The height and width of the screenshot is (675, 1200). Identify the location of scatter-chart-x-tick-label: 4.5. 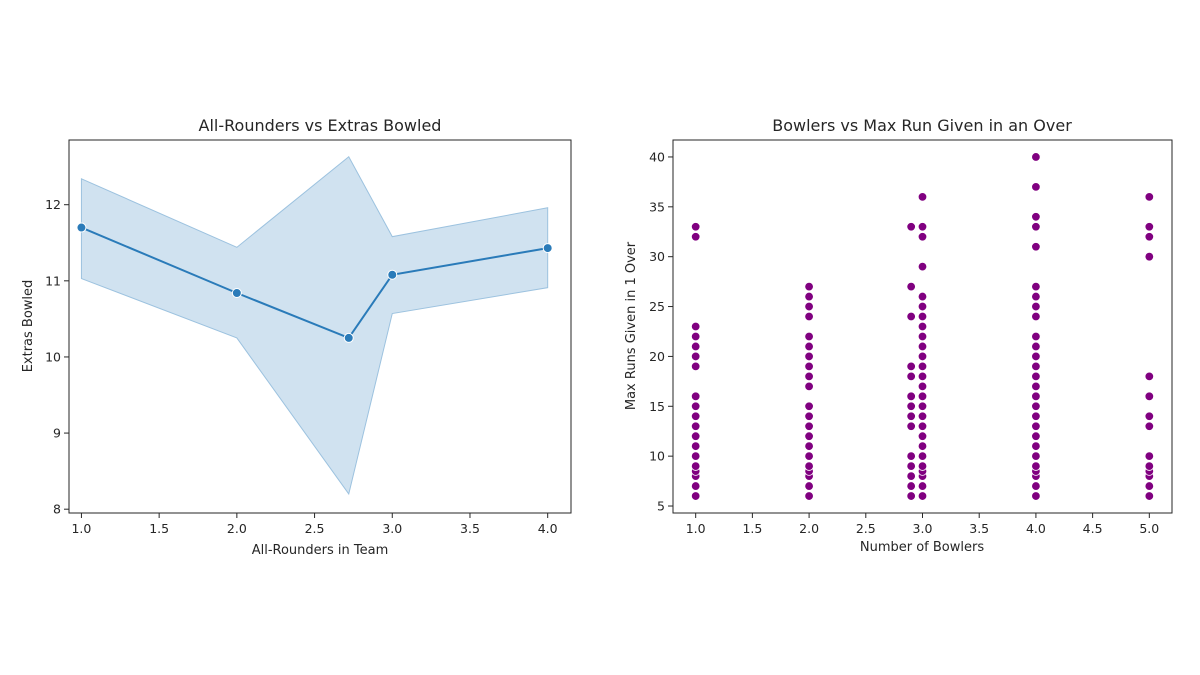
(1093, 528).